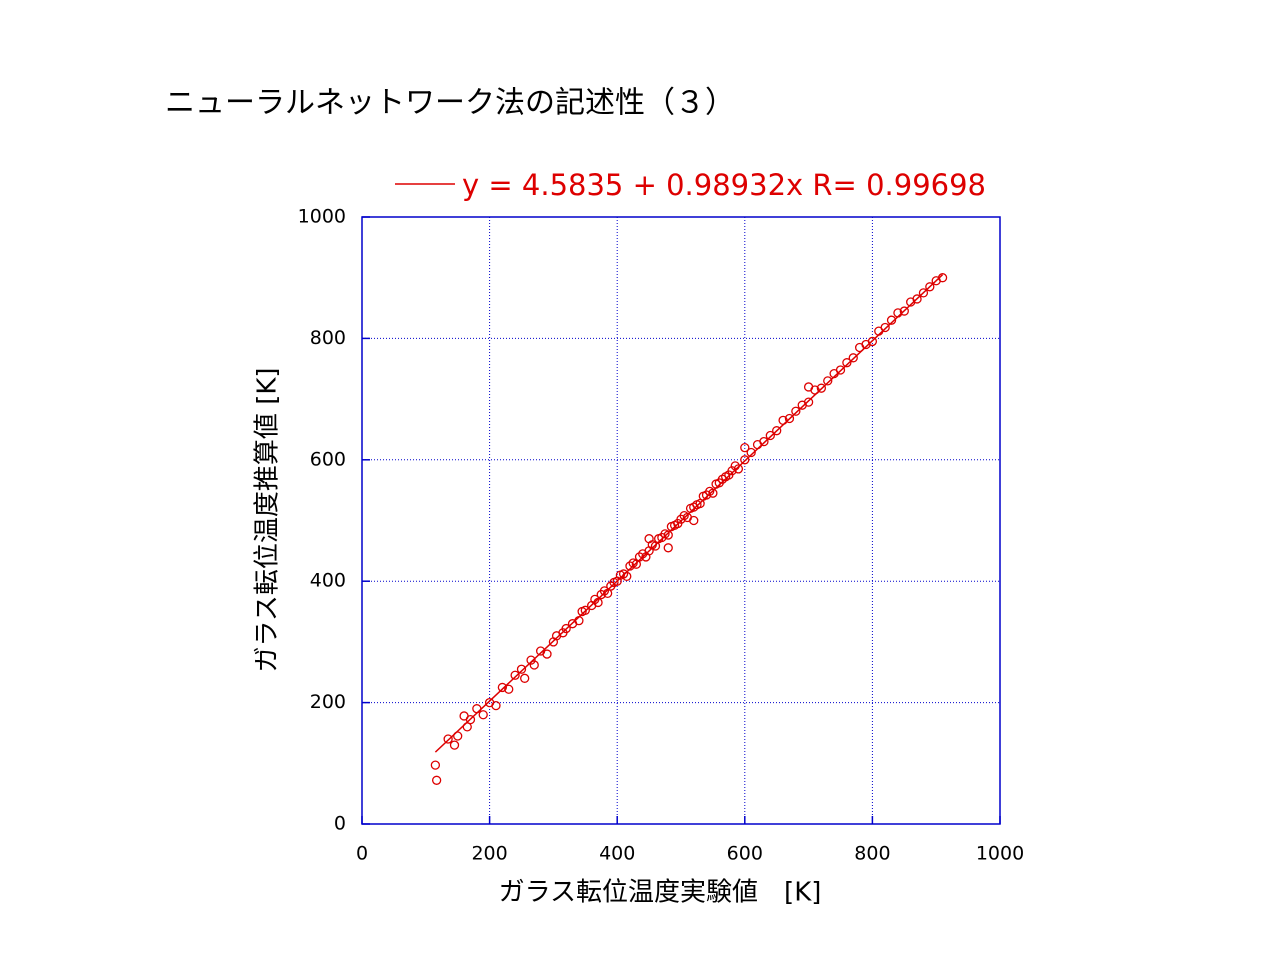 This screenshot has width=1280, height=960. Describe the element at coordinates (328, 459) in the screenshot. I see `y-tick-label: 600` at that location.